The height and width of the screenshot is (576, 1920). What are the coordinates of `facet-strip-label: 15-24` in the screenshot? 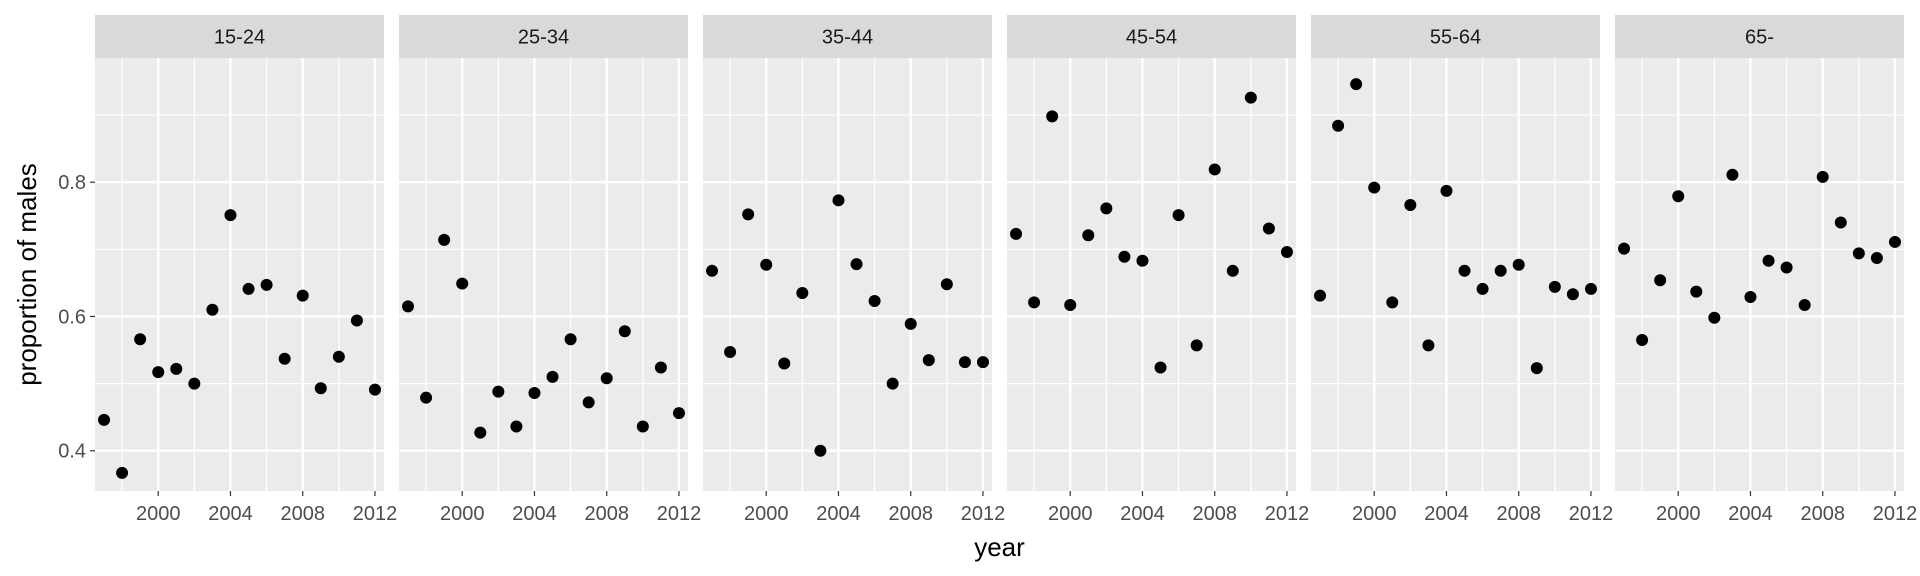 It's located at (239, 38).